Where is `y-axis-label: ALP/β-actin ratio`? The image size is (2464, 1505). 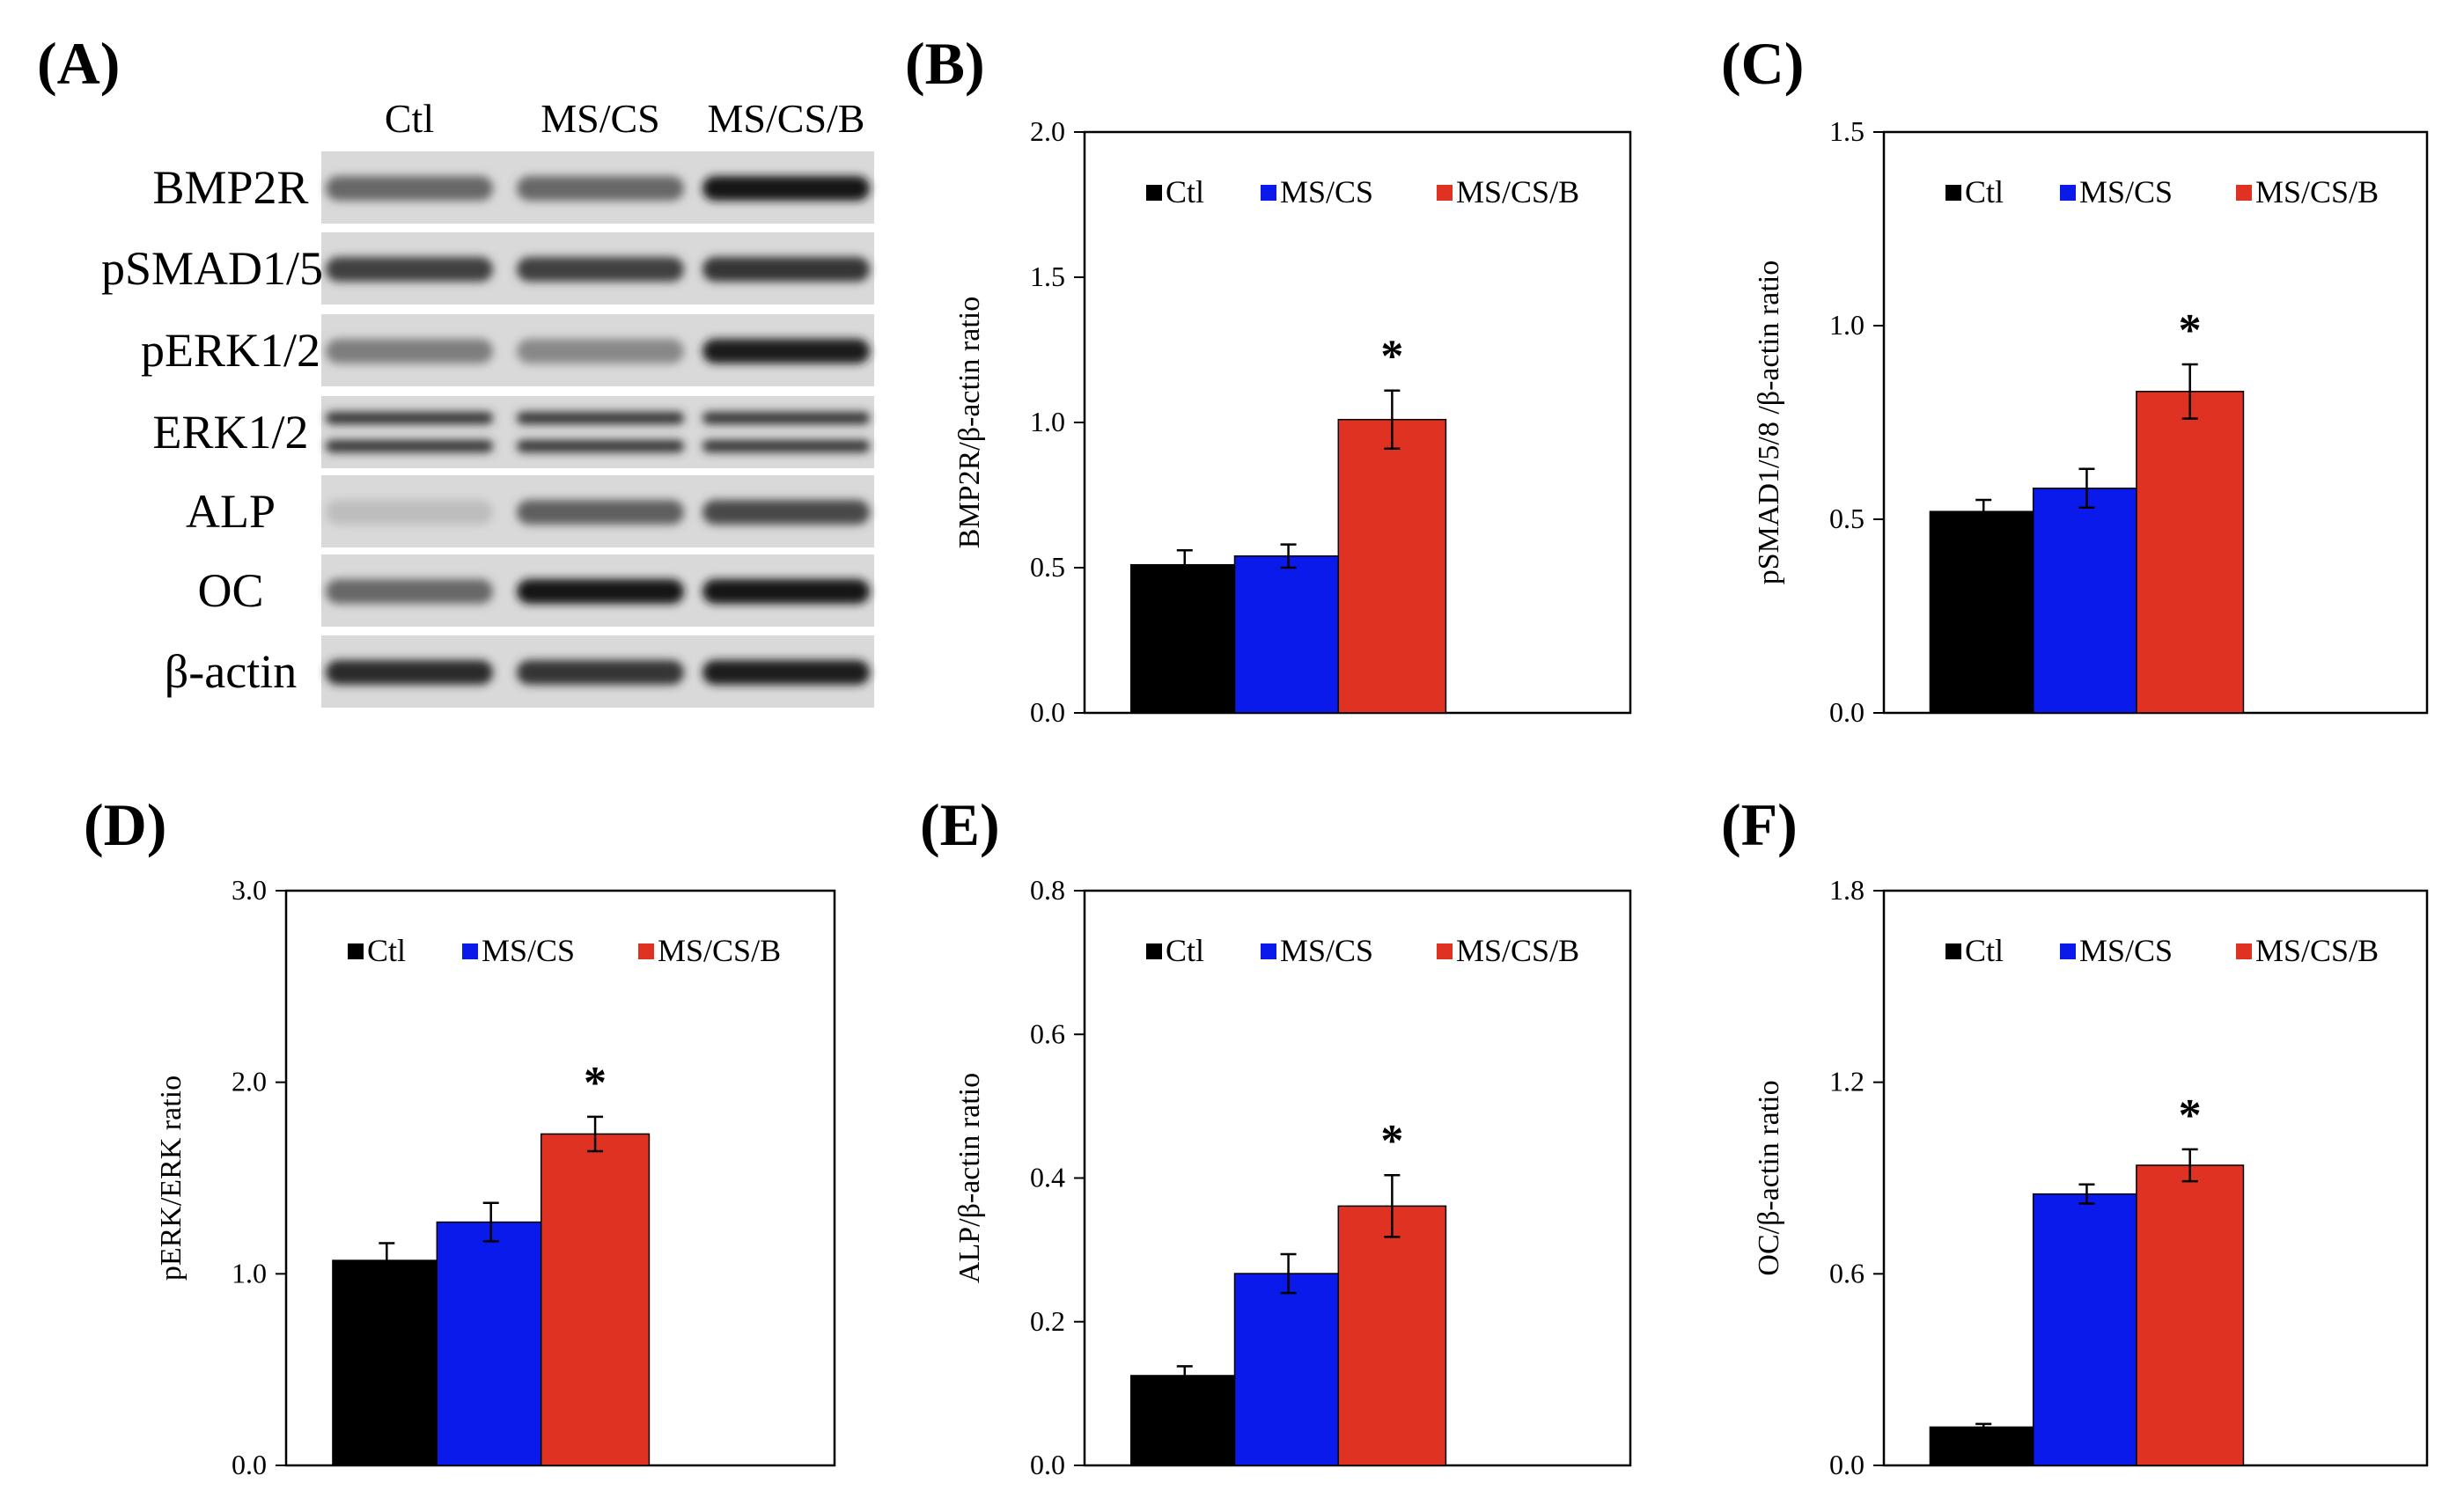
y-axis-label: ALP/β-actin ratio is located at coordinates (969, 1178).